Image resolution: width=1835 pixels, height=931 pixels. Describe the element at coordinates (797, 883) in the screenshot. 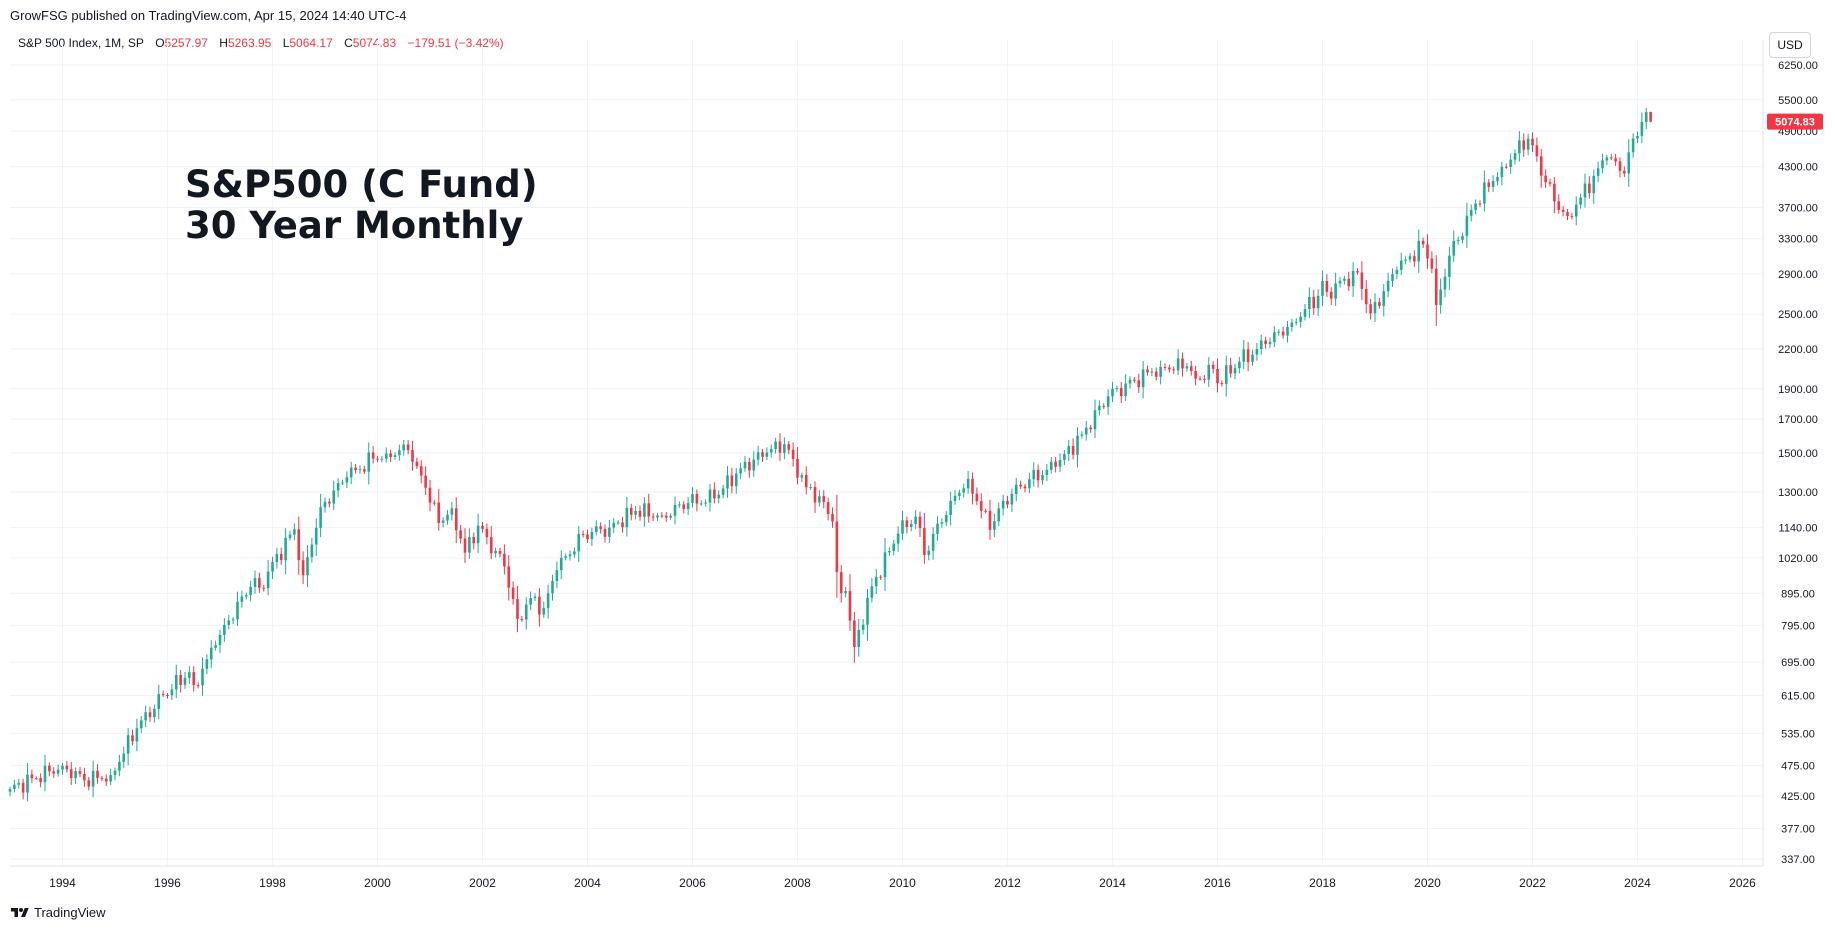

I see `time-tick-label: 2008` at that location.